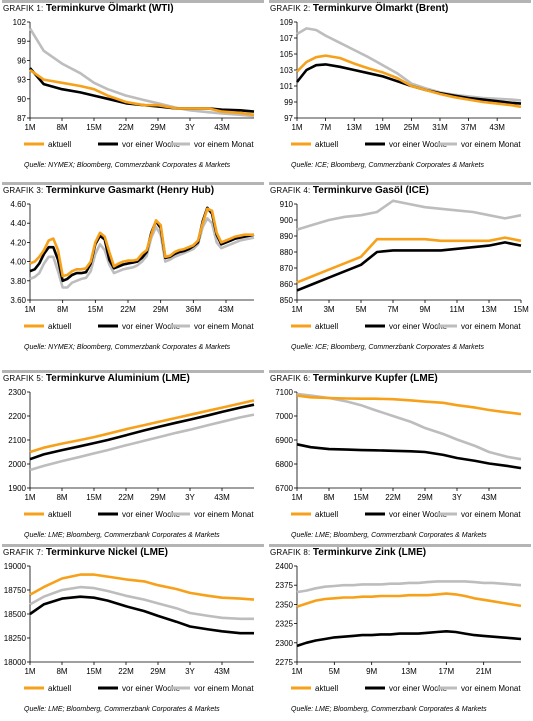  I want to click on y-tick-label: 18500, so click(15, 614).